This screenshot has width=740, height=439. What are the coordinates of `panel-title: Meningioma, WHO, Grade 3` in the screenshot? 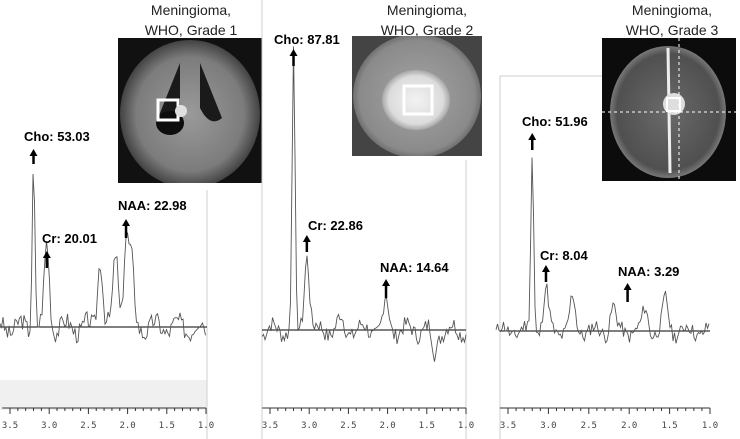 It's located at (672, 20).